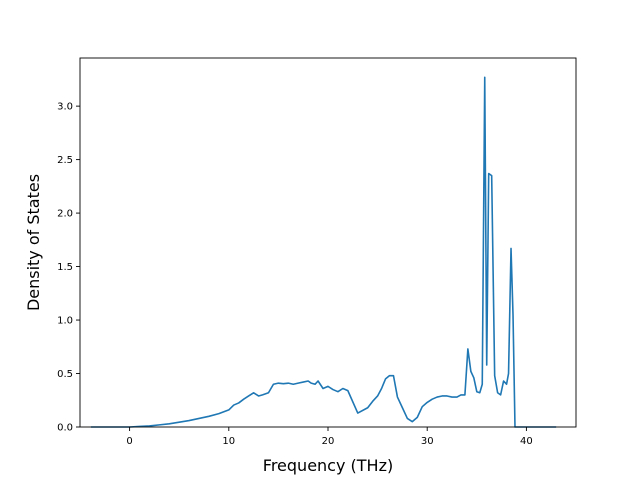  I want to click on y-axis-label: Density of States, so click(33, 242).